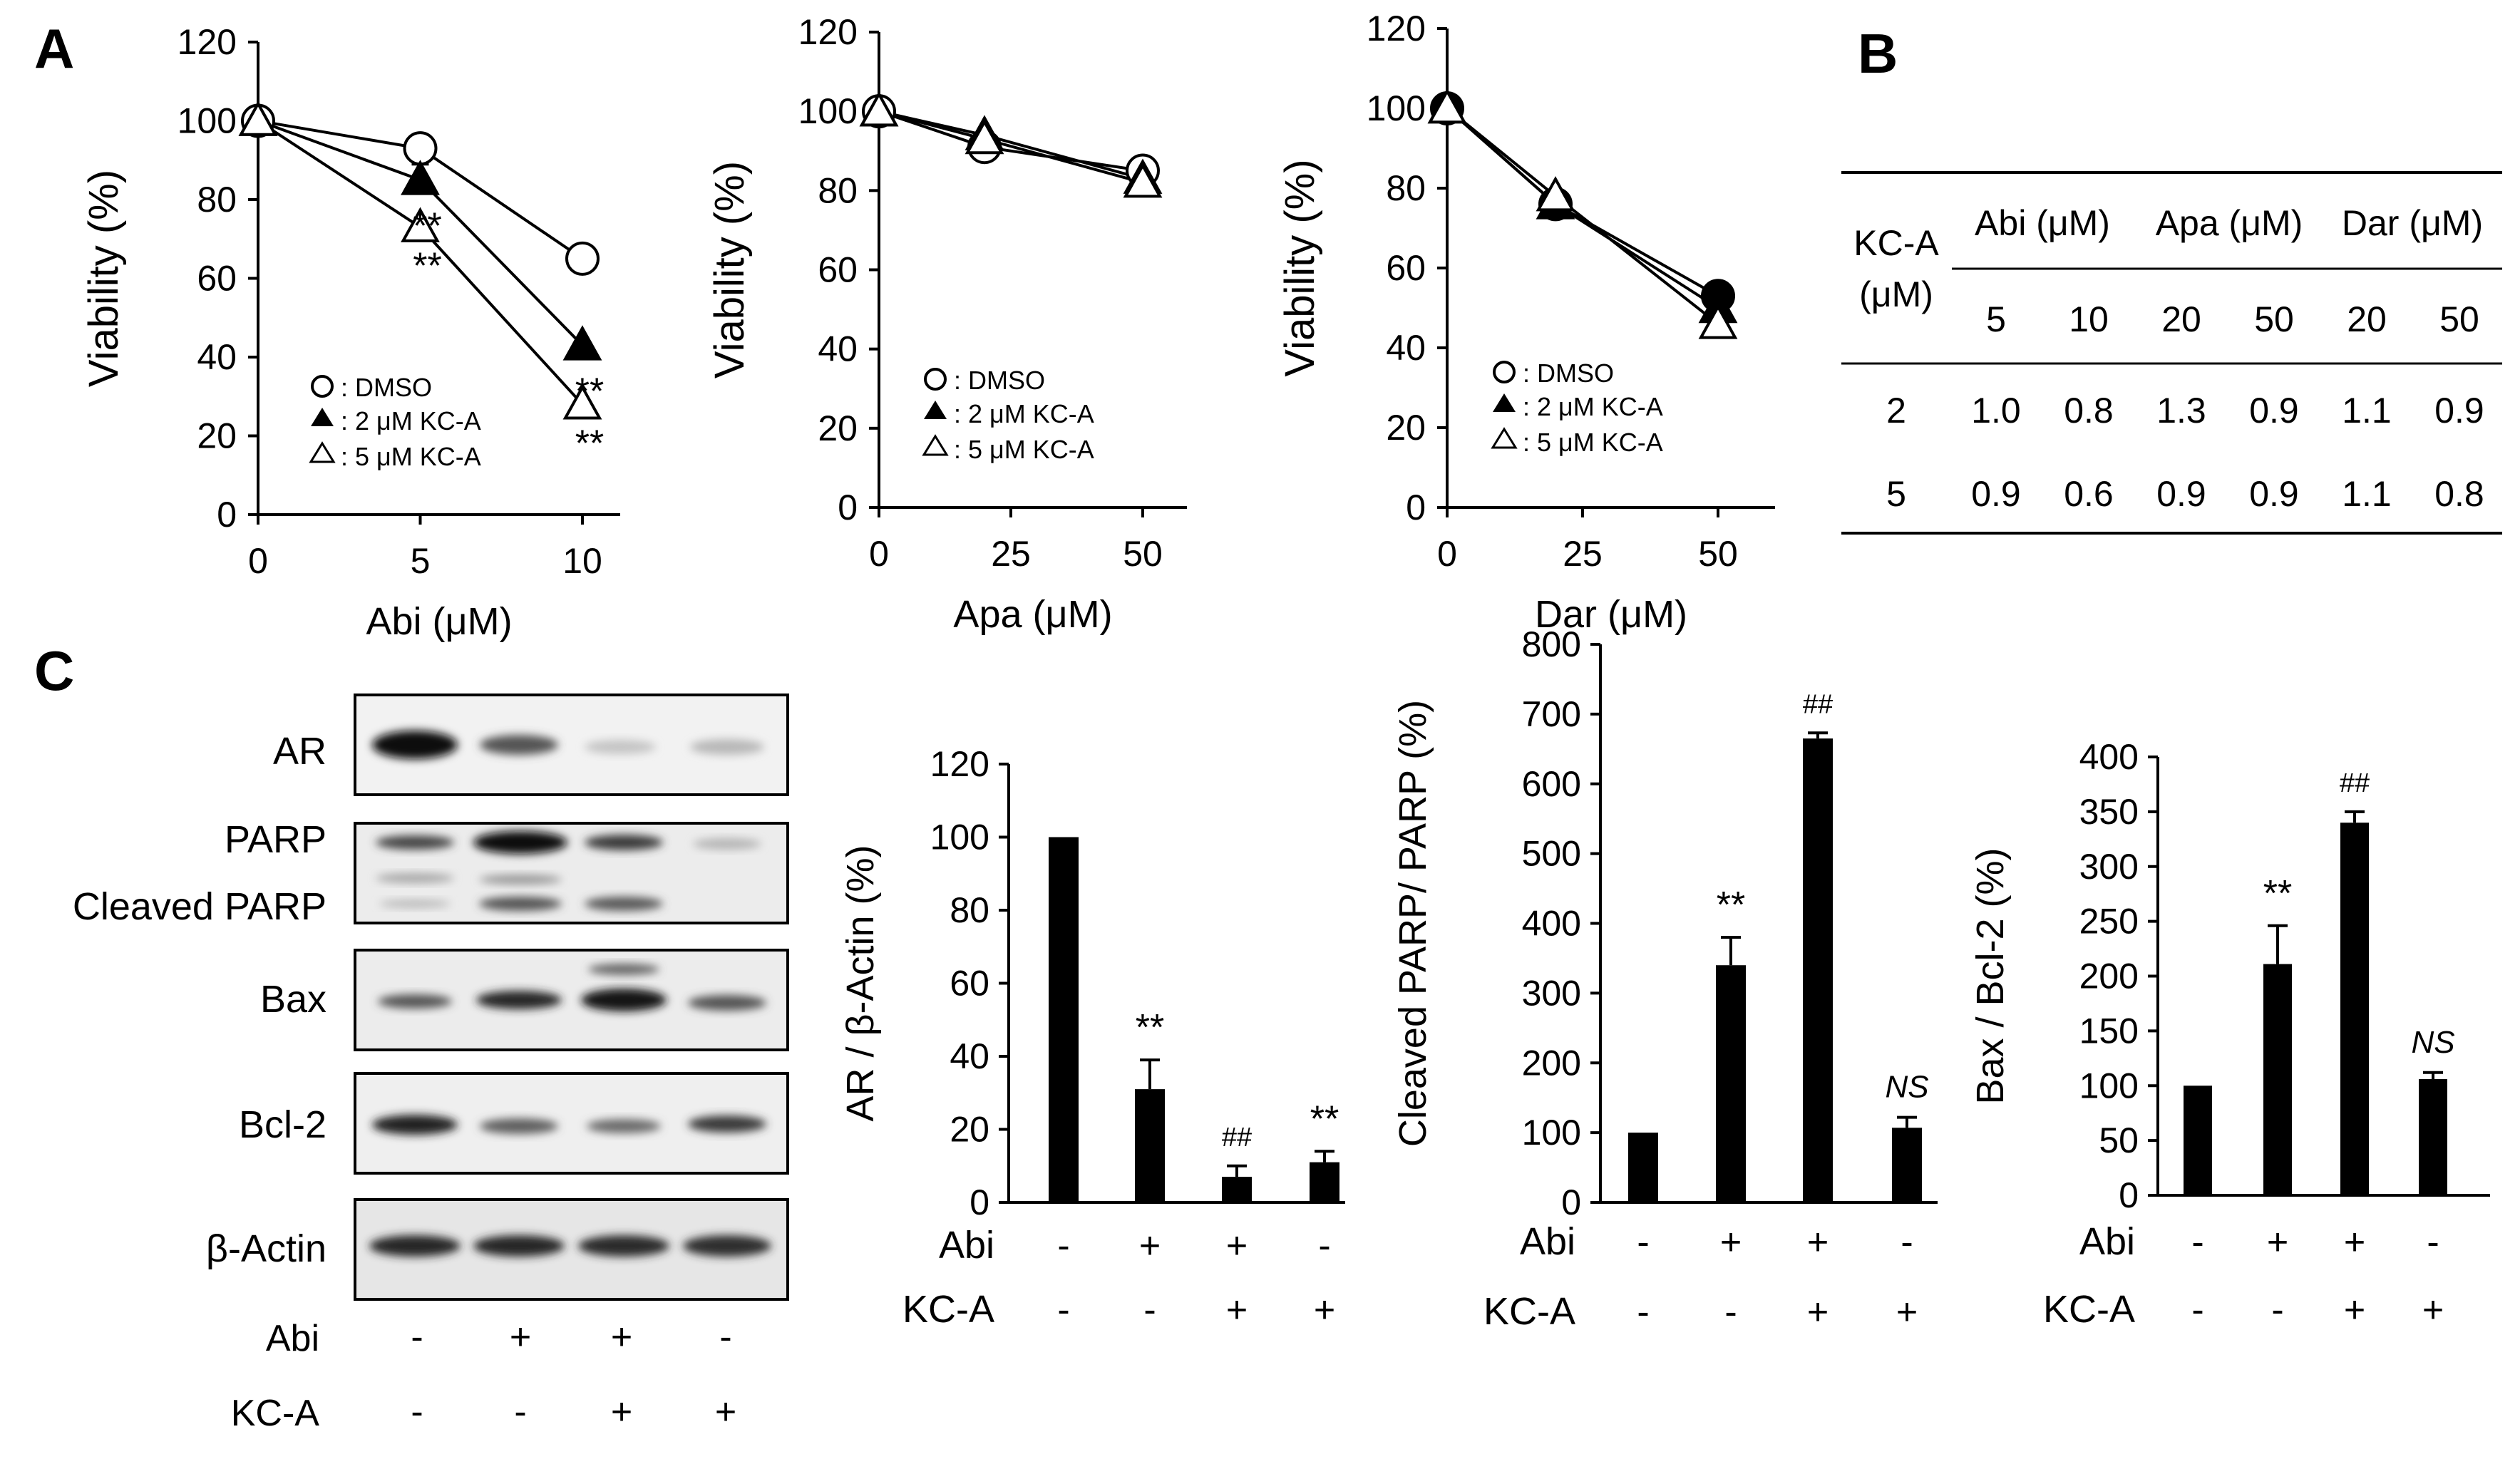 This screenshot has height=1459, width=2520. Describe the element at coordinates (431, 1064) in the screenshot. I see `western-blot: AR PARP Cleaved PARP Bax Bcl-2 β-Actin` at that location.